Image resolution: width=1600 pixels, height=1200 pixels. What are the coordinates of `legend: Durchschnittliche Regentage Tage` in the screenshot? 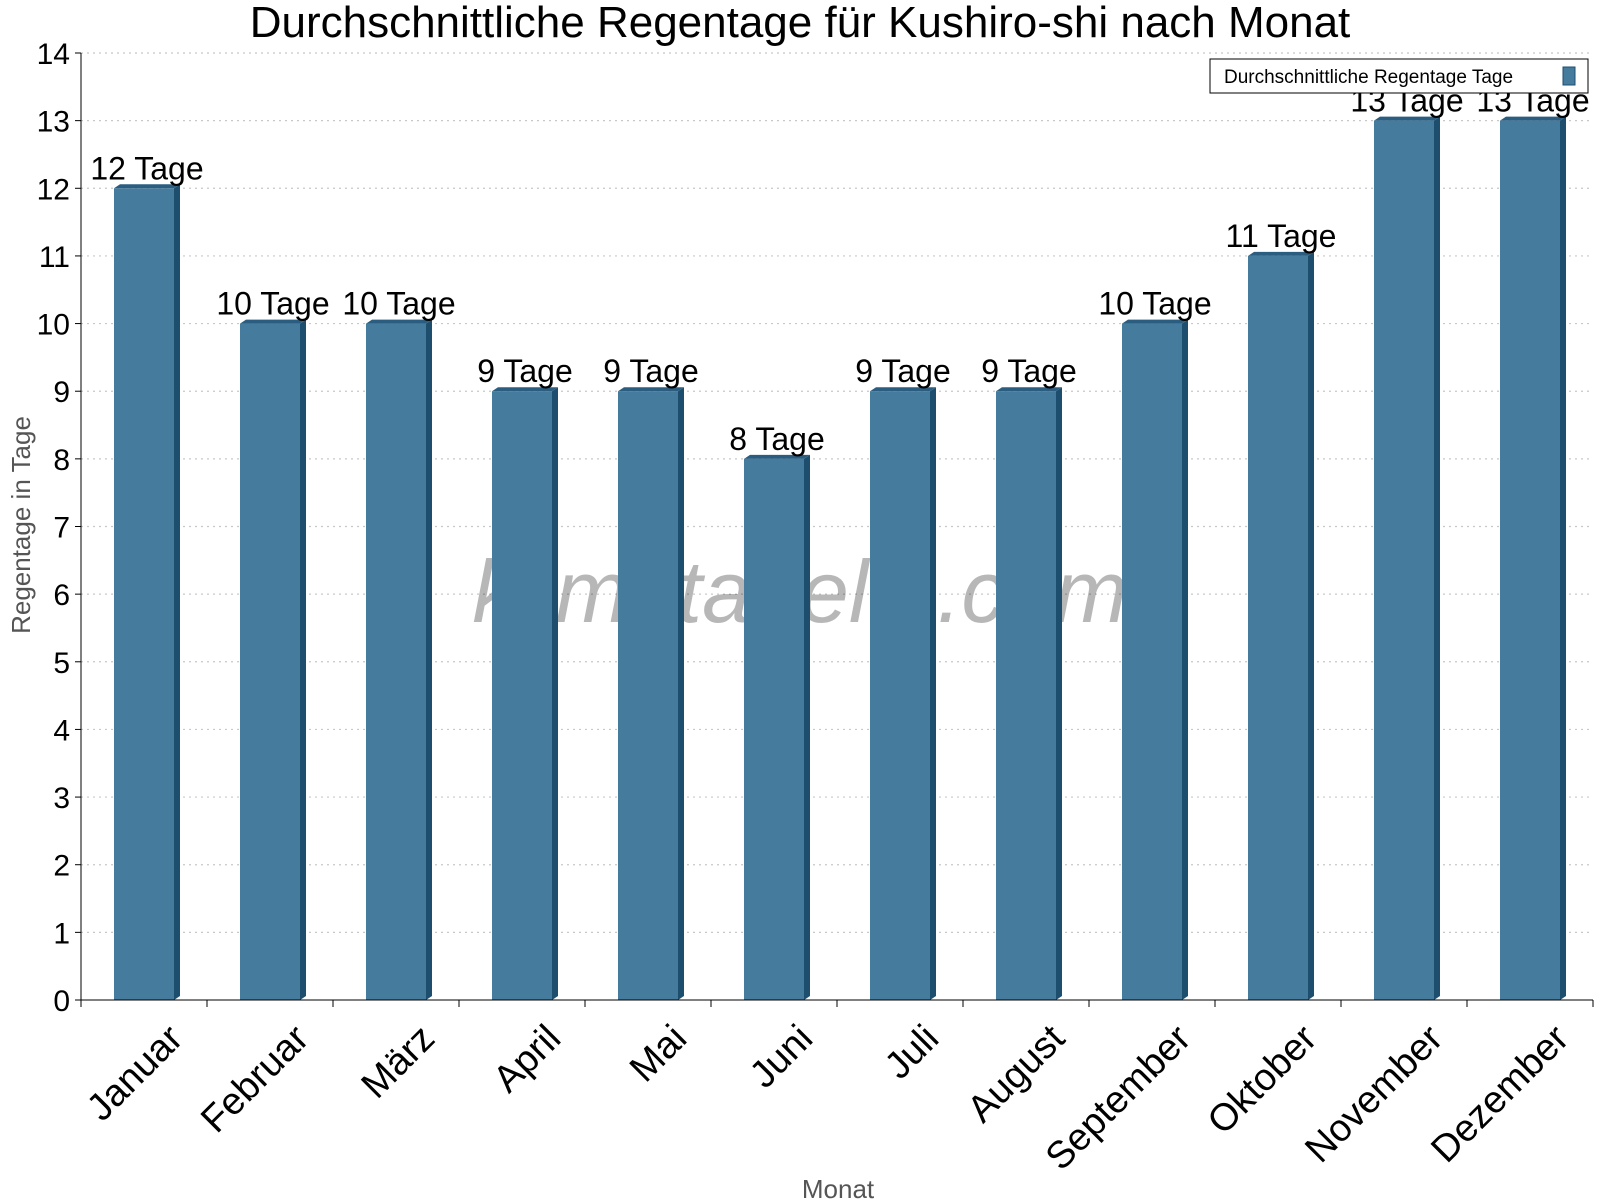 It's located at (1399, 76).